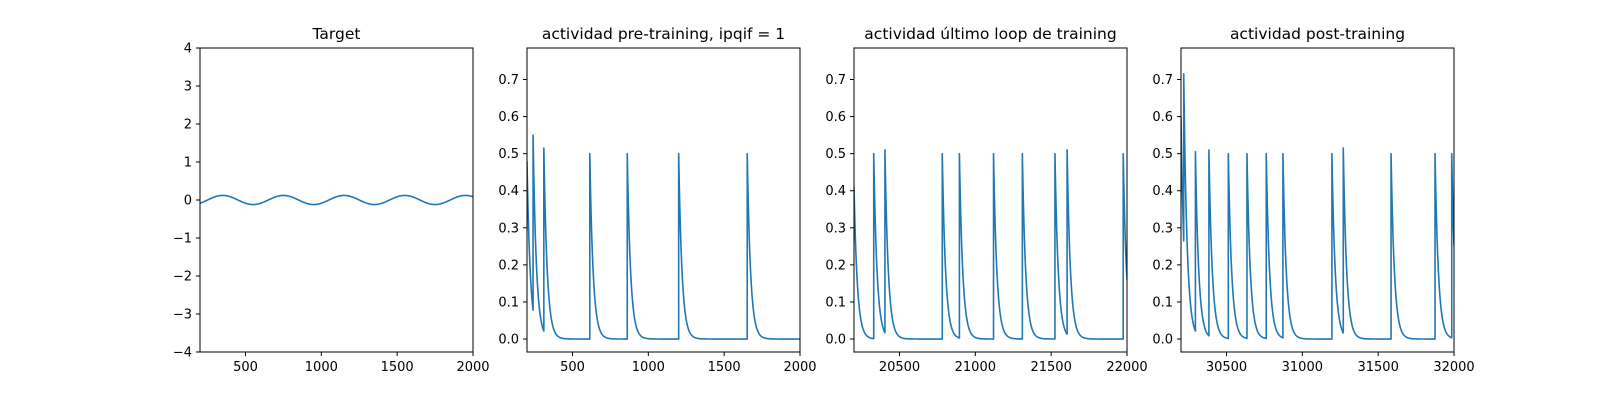  I want to click on y-tick-label: 4, so click(188, 49).